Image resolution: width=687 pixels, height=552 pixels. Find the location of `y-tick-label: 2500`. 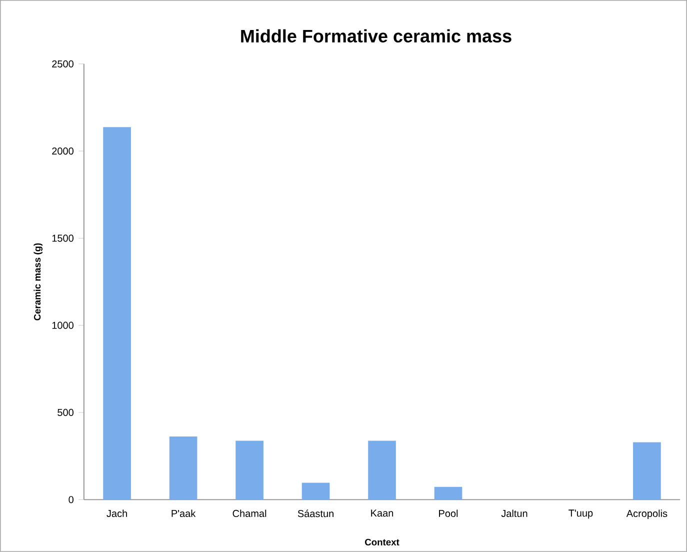

y-tick-label: 2500 is located at coordinates (63, 64).